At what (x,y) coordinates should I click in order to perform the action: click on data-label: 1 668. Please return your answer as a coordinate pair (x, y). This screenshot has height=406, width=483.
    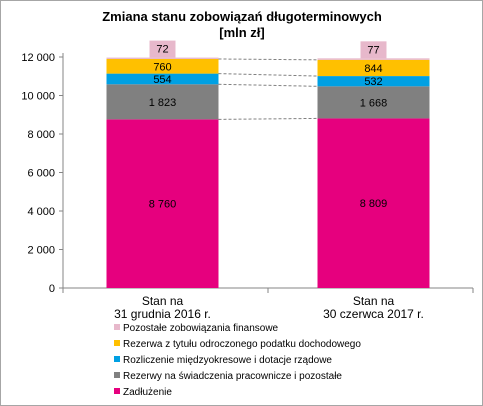
    Looking at the image, I should click on (374, 103).